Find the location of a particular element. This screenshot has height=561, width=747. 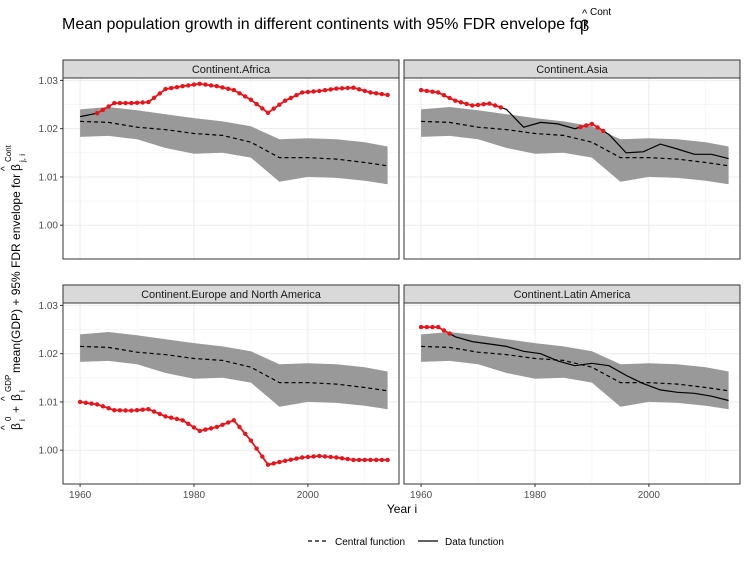

x-tick-label: 1980 is located at coordinates (535, 495).